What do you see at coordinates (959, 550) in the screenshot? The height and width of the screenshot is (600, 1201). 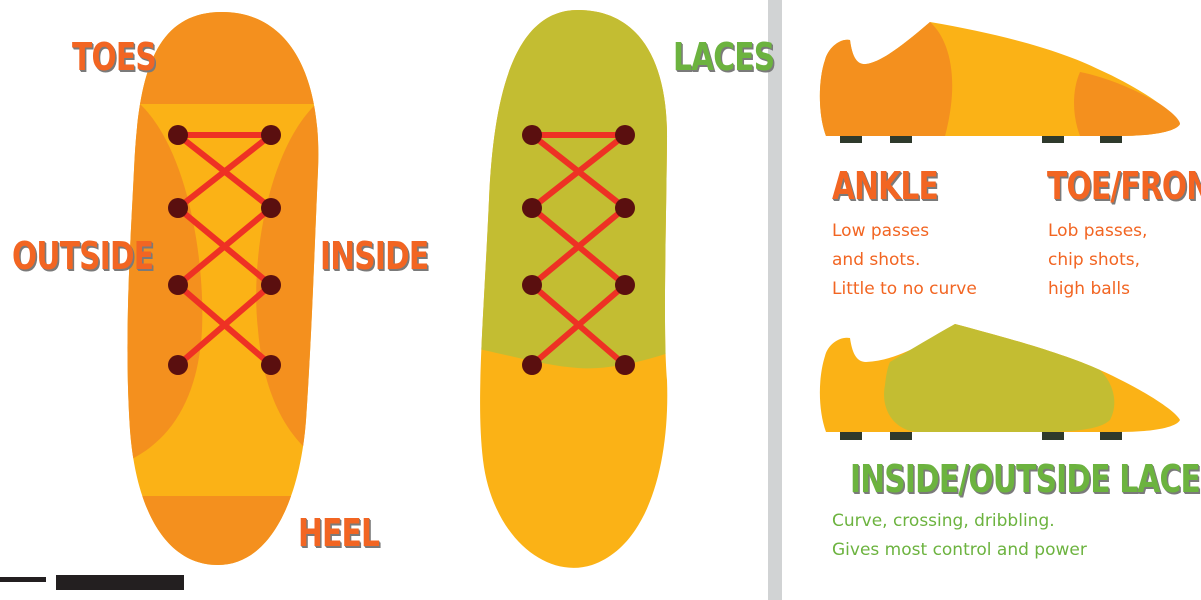 I see `inside-outside-laces-line-2: Gives most control and power` at bounding box center [959, 550].